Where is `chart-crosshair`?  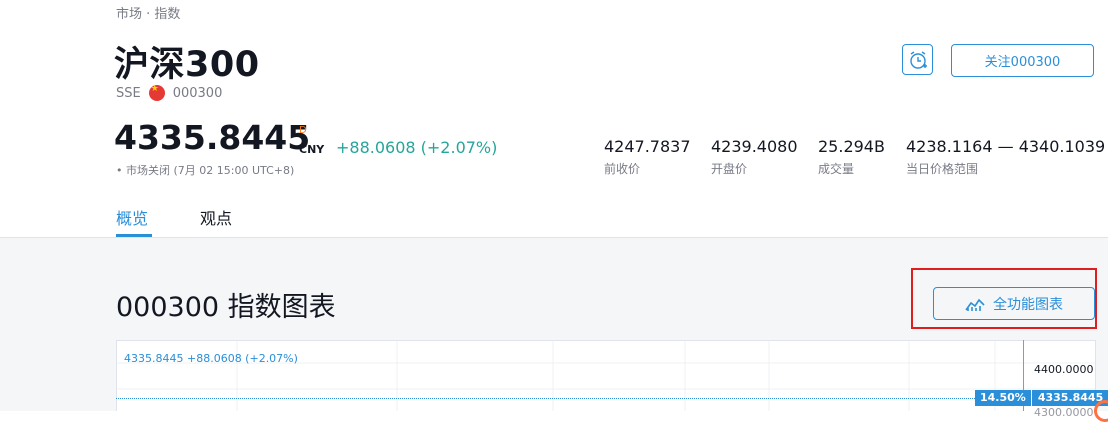 chart-crosshair is located at coordinates (1023, 375).